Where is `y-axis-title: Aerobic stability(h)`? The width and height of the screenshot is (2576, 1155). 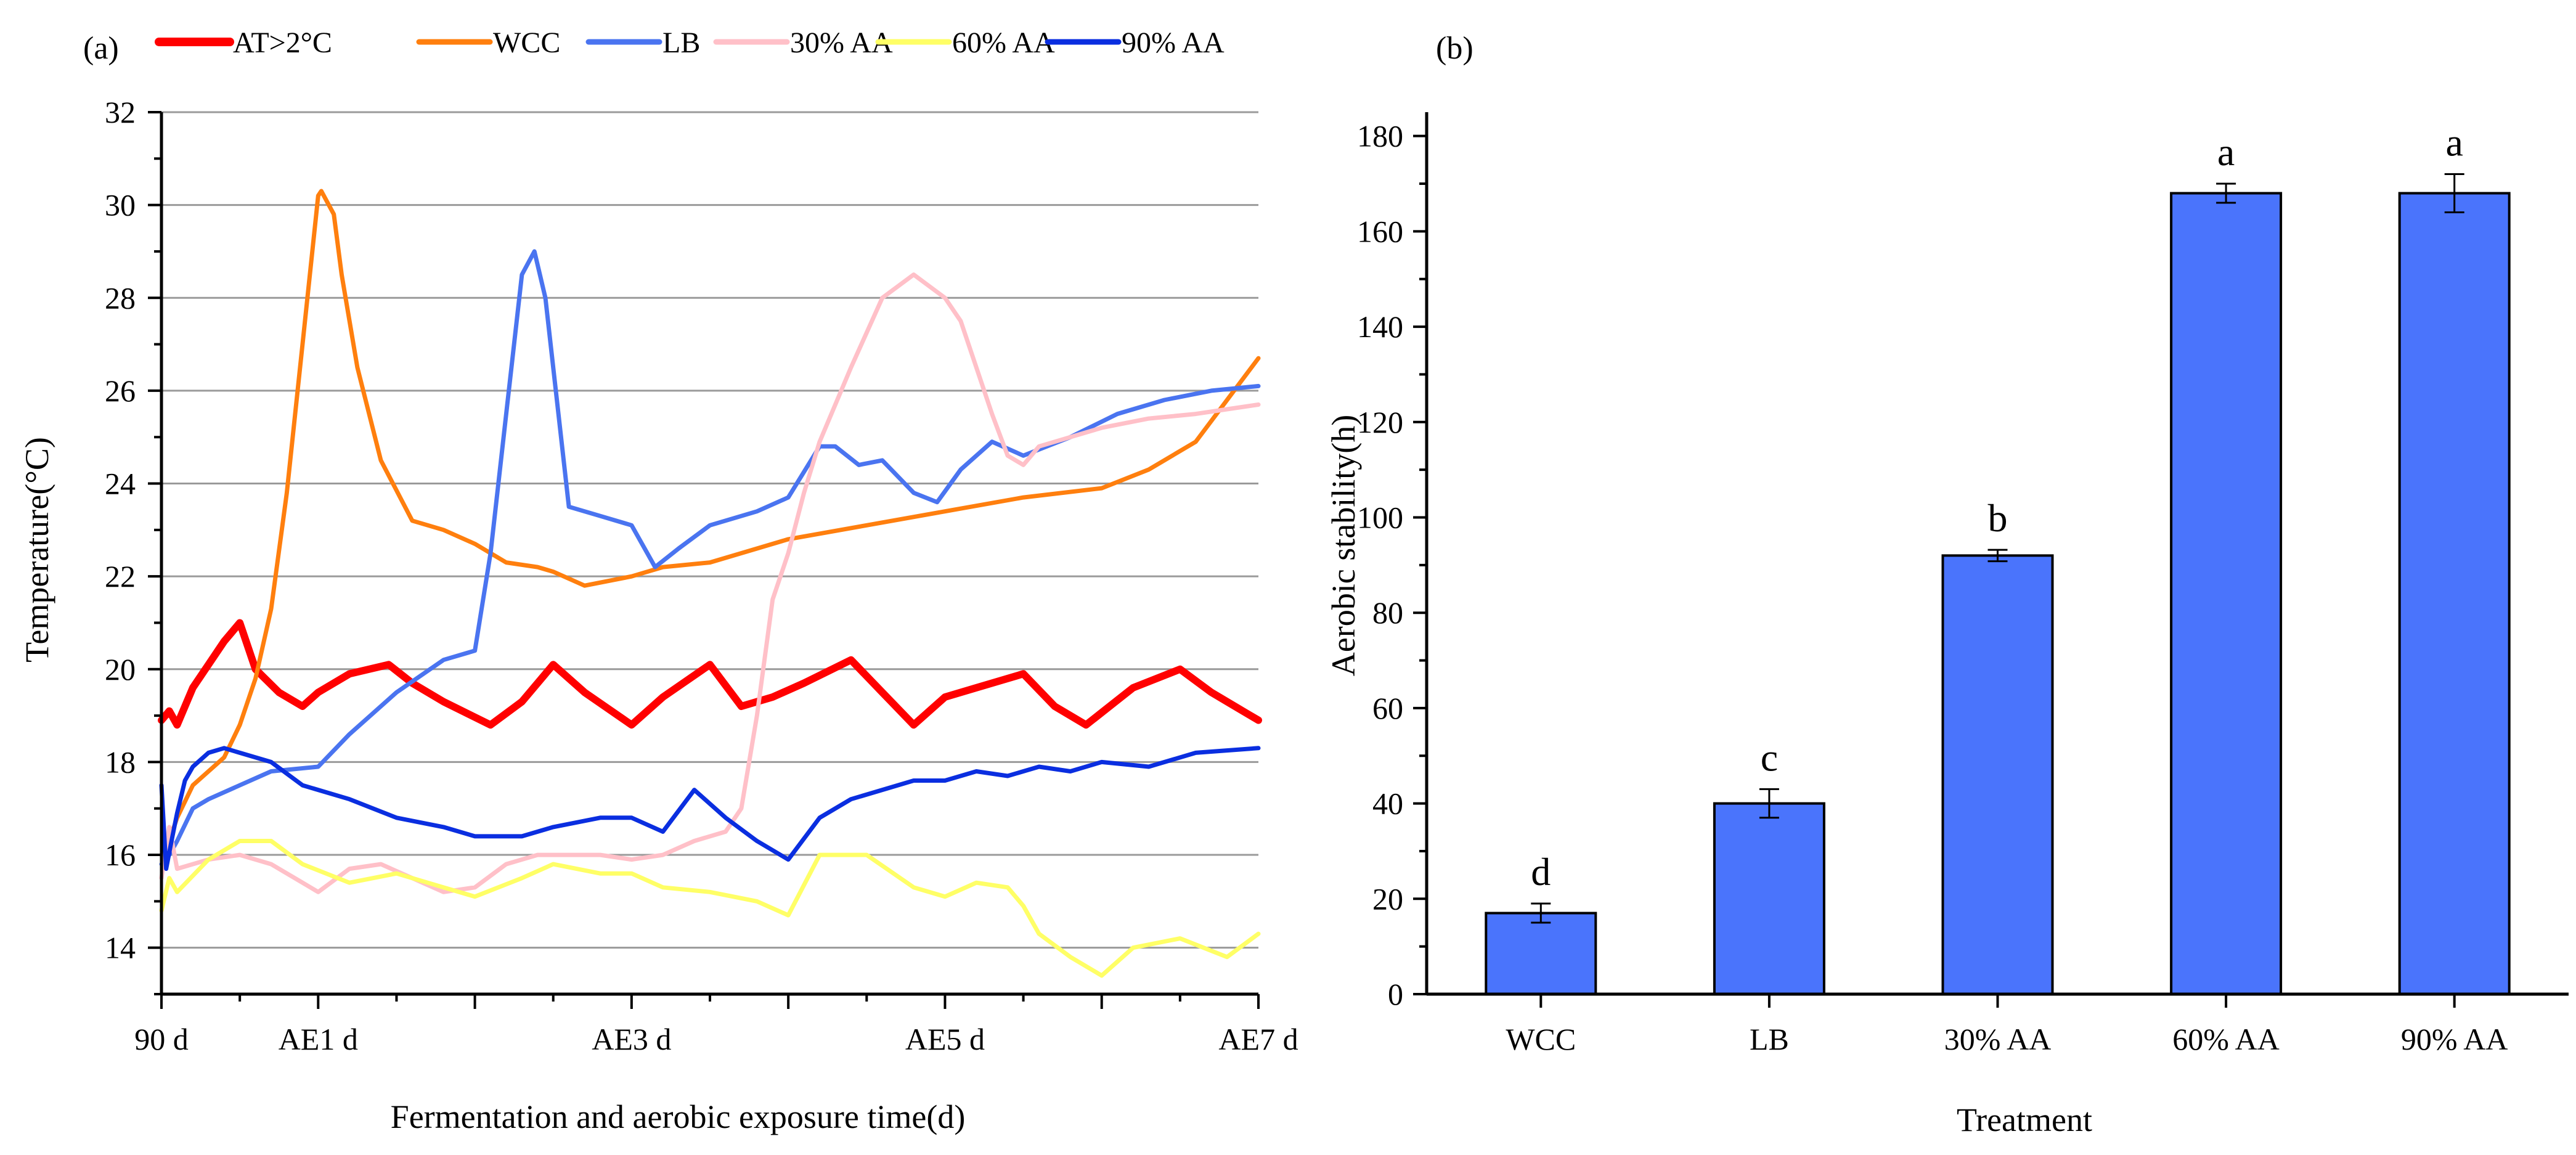
y-axis-title: Aerobic stability(h) is located at coordinates (1343, 545).